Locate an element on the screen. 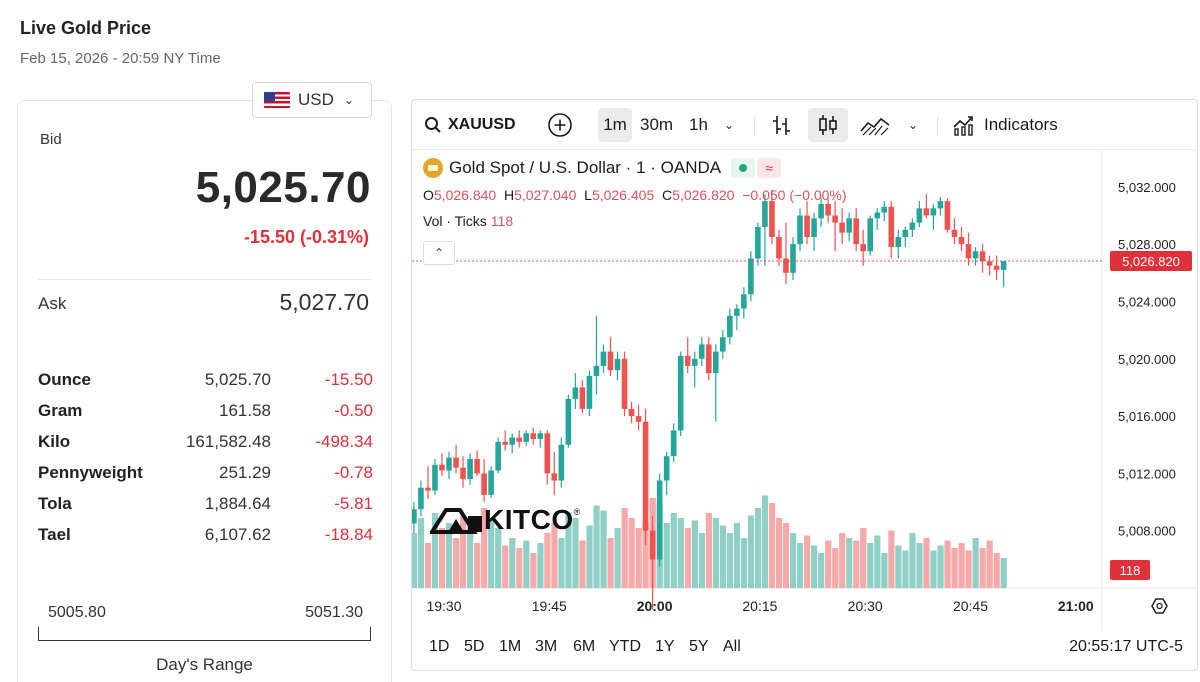 This screenshot has width=1200, height=682. indicators-button: Indicators is located at coordinates (1005, 125).